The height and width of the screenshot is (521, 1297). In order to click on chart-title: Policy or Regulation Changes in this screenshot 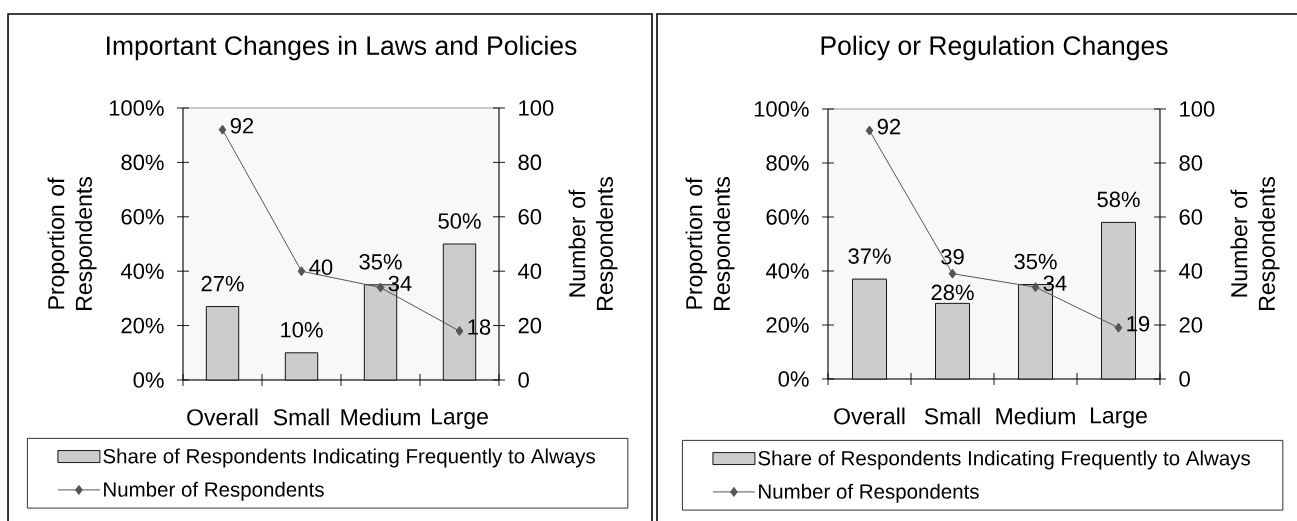, I will do `click(994, 48)`.